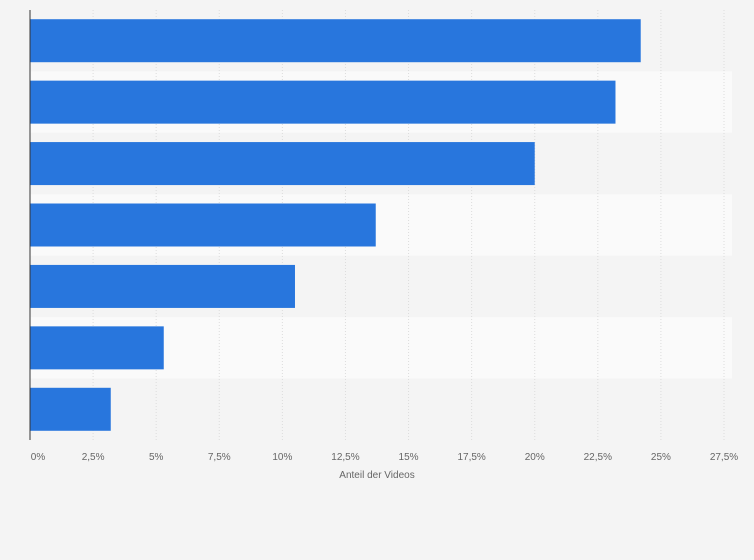 The image size is (754, 560). Describe the element at coordinates (376, 475) in the screenshot. I see `x-axis-title: Anteil der Videos` at that location.